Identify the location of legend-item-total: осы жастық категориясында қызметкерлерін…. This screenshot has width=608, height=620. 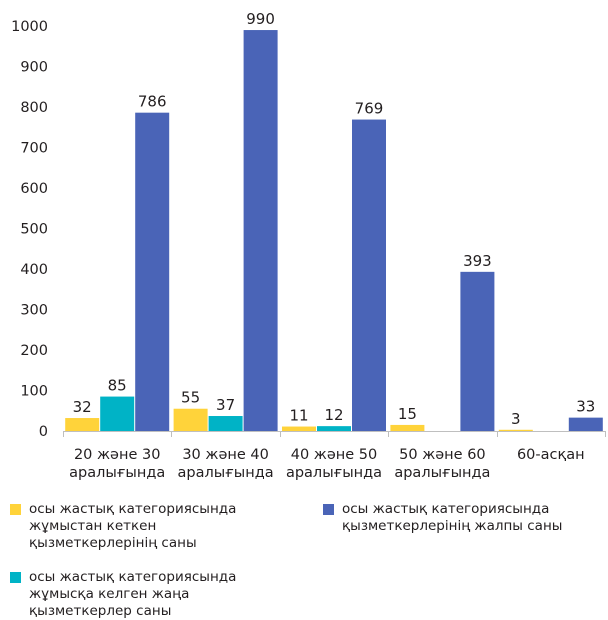
(455, 518).